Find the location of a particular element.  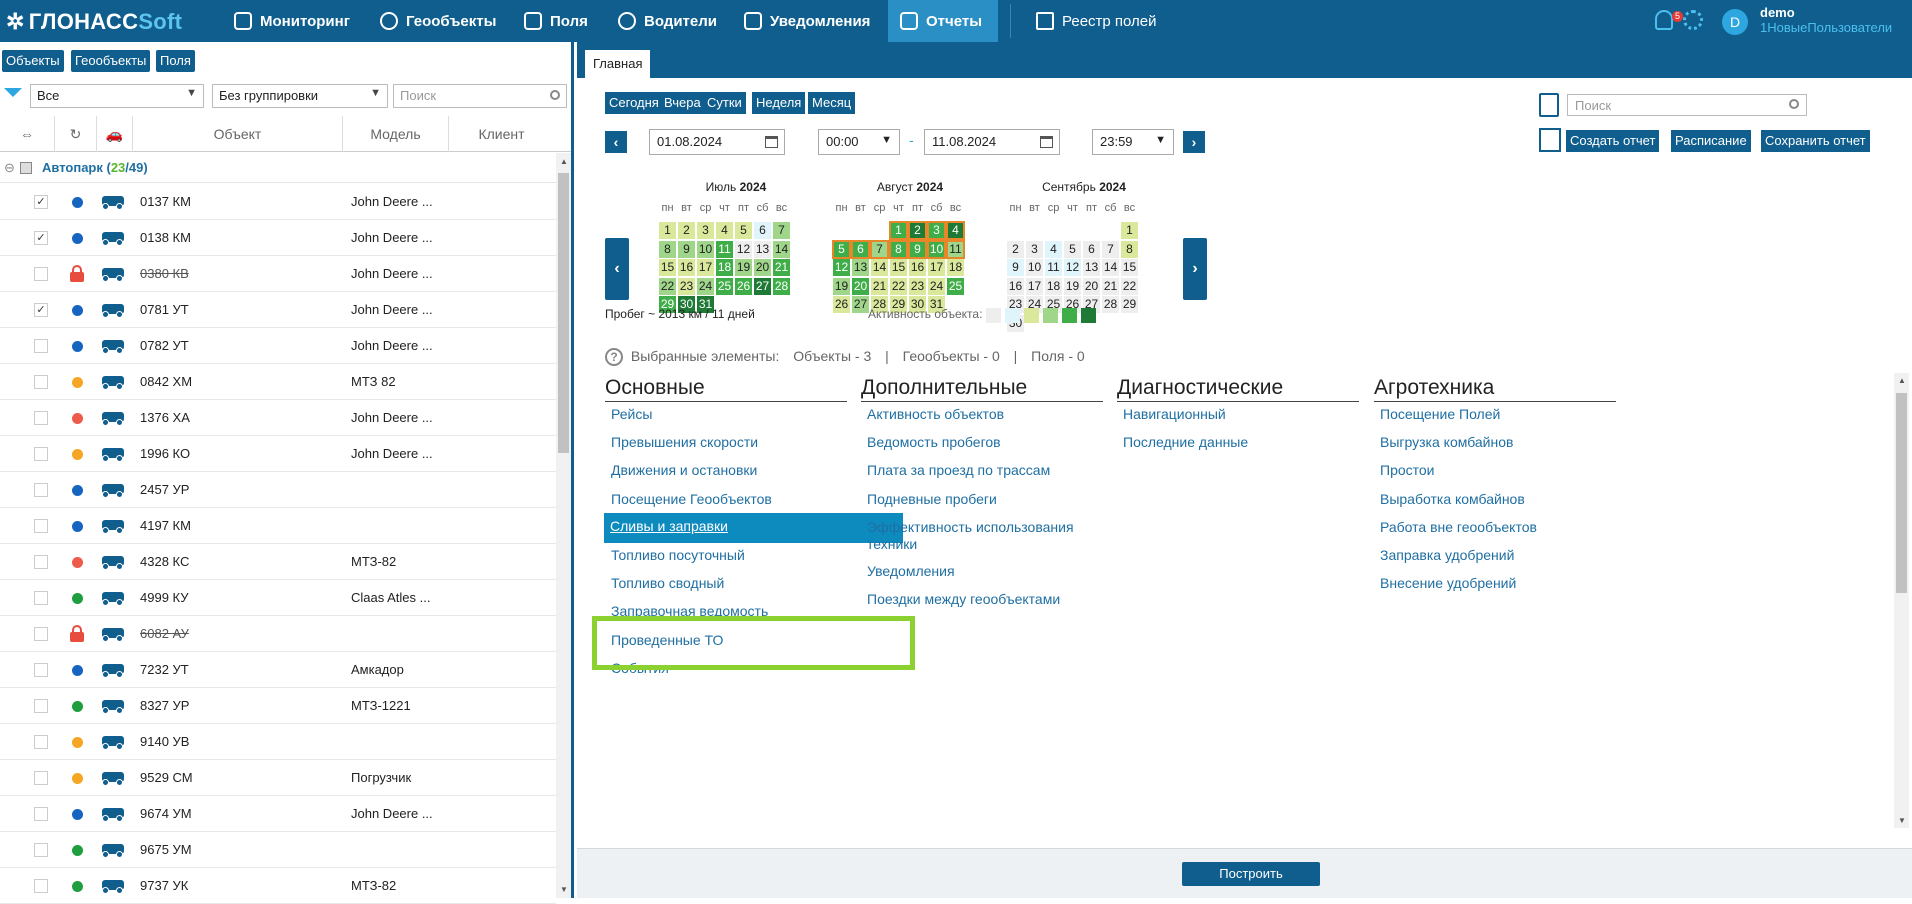

calendar-day: 8 is located at coordinates (898, 249).